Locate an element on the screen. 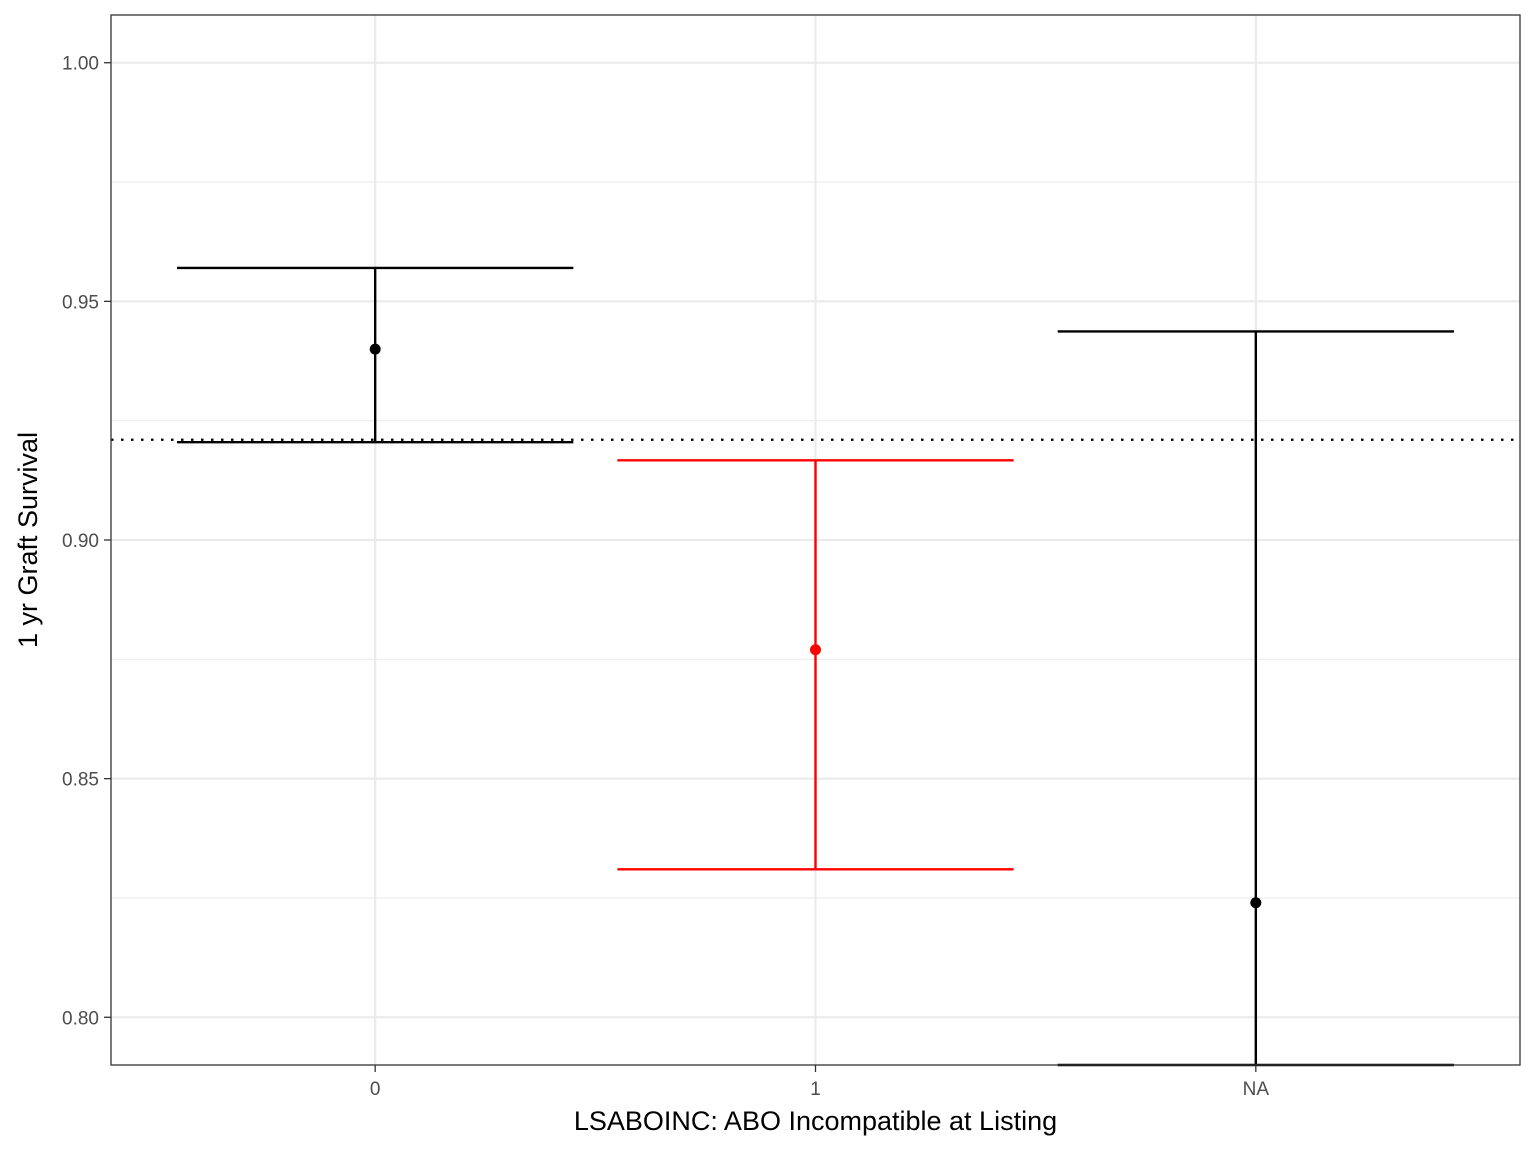 This screenshot has height=1152, width=1536. y-axis-title: 1 yr Graft Survival is located at coordinates (28, 540).